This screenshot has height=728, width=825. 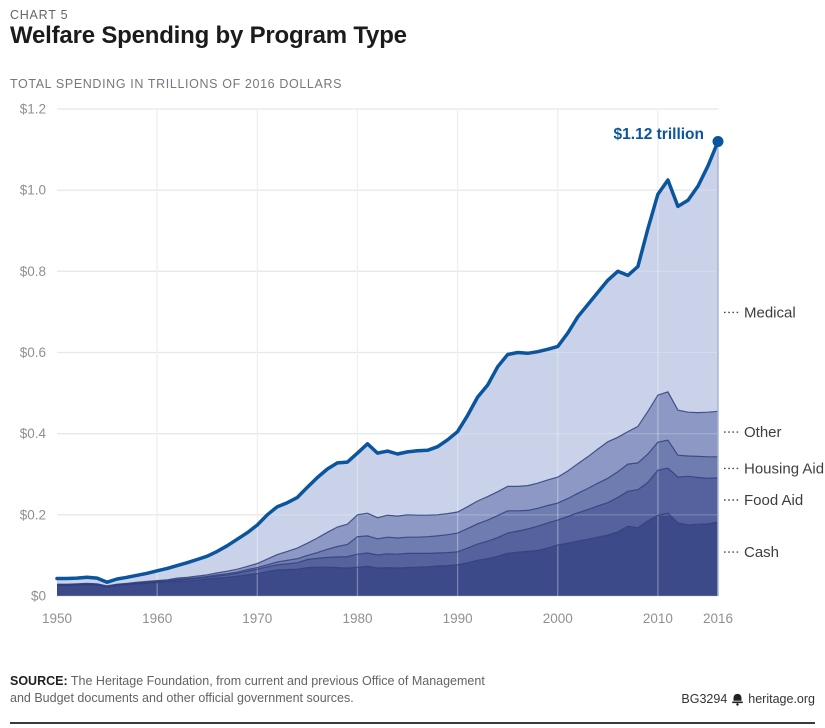 What do you see at coordinates (781, 699) in the screenshot?
I see `site-url: heritage.org` at bounding box center [781, 699].